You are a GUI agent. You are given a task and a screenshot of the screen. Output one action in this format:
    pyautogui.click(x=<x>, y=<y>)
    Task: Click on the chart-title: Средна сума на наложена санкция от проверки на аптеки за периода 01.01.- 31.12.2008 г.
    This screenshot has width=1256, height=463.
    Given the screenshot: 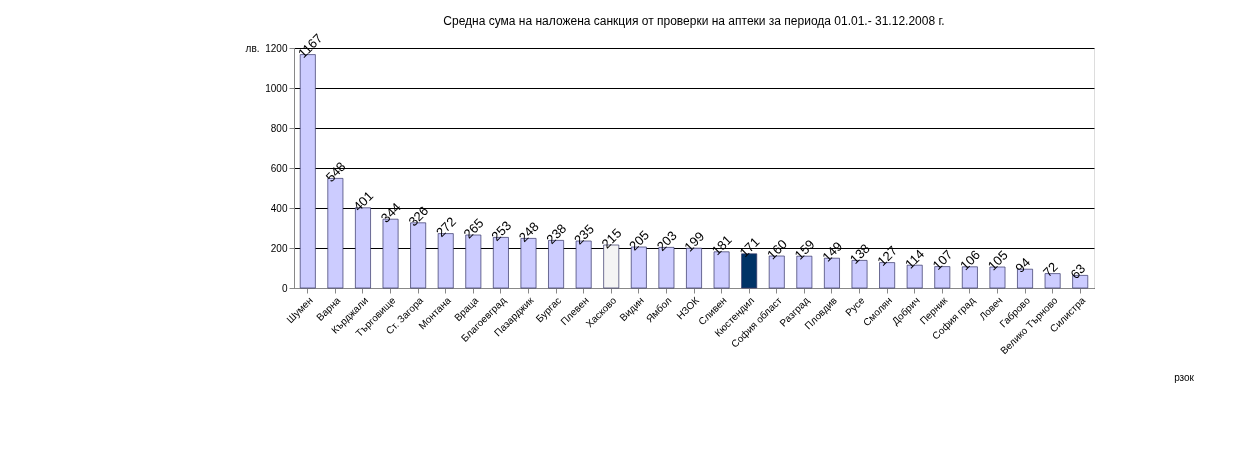 What is the action you would take?
    pyautogui.click(x=694, y=21)
    